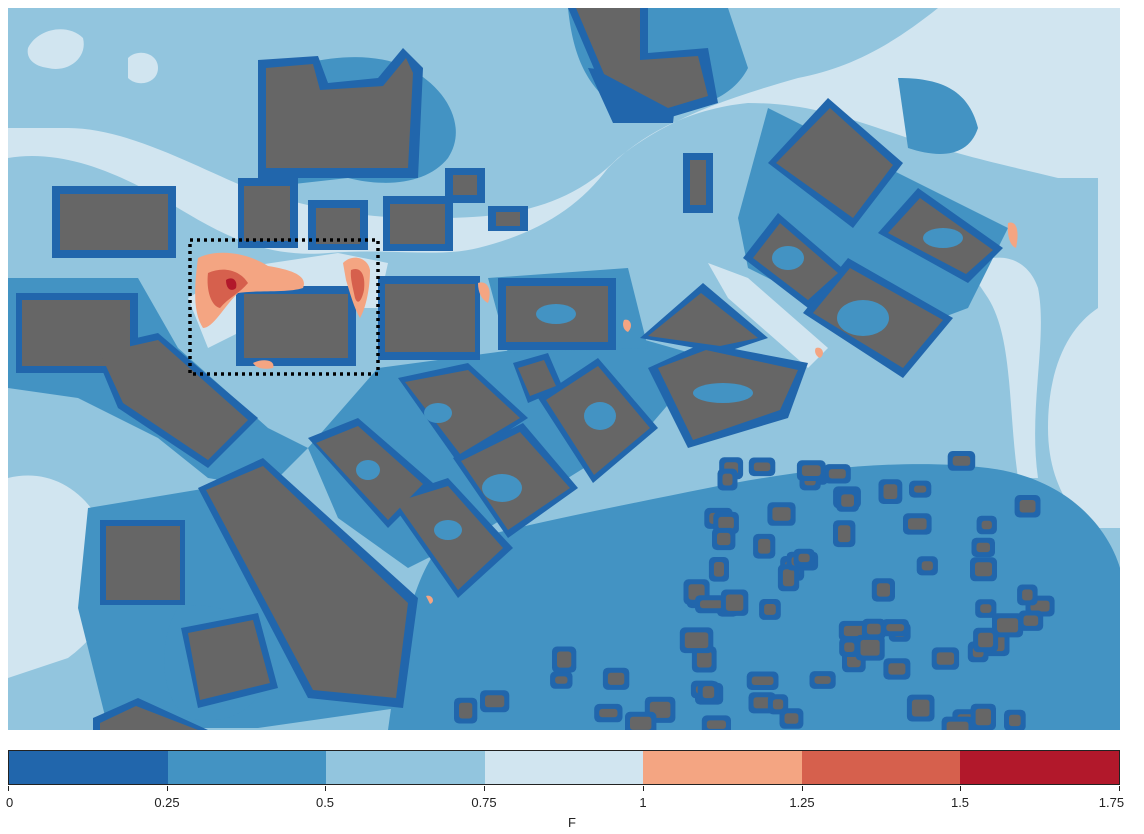 Image resolution: width=1144 pixels, height=834 pixels. What do you see at coordinates (1111, 802) in the screenshot?
I see `colorbar-tick-label: 1.75` at bounding box center [1111, 802].